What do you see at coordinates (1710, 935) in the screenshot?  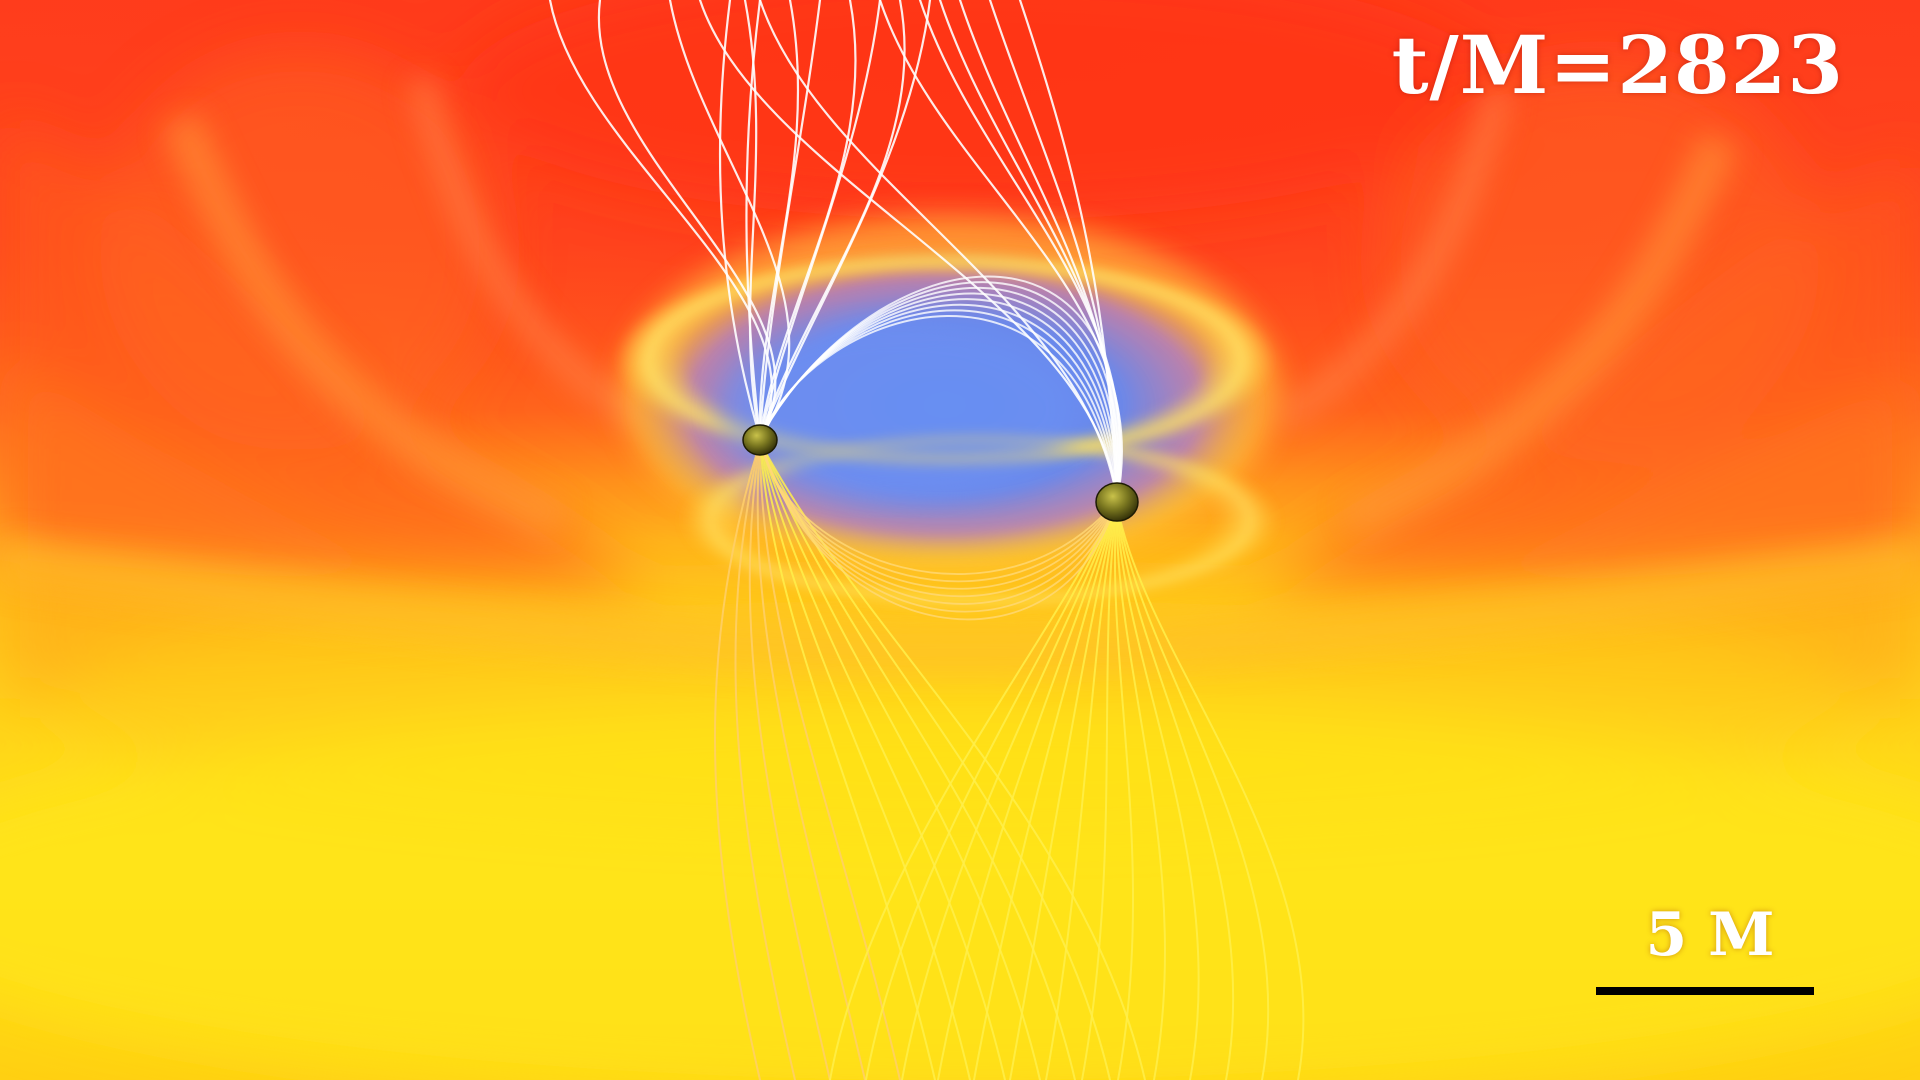 I see `scale-label: 5 M` at bounding box center [1710, 935].